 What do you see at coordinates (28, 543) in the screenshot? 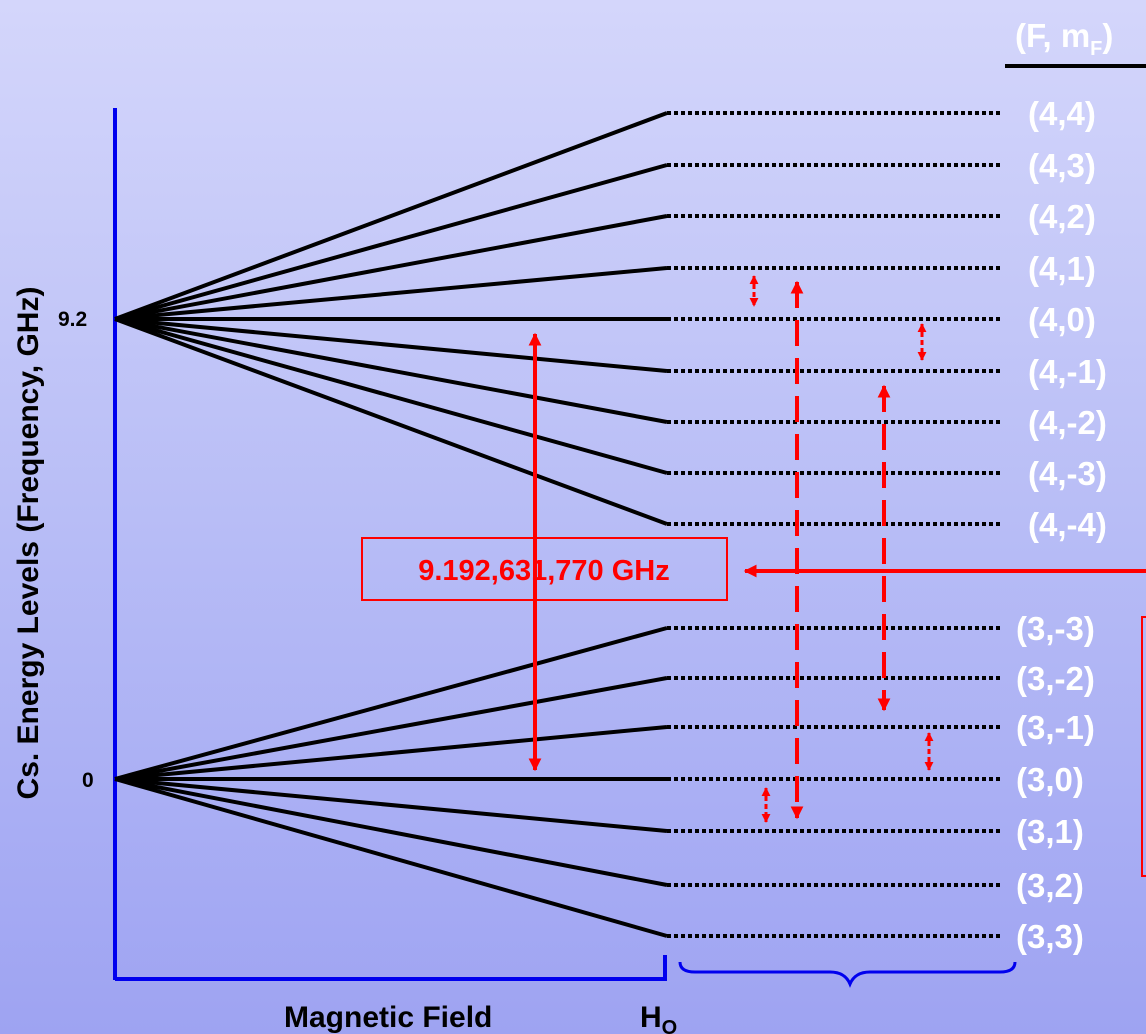
I see `y-axis-label: Cs. Energy Levels (Frequency, GHz)` at bounding box center [28, 543].